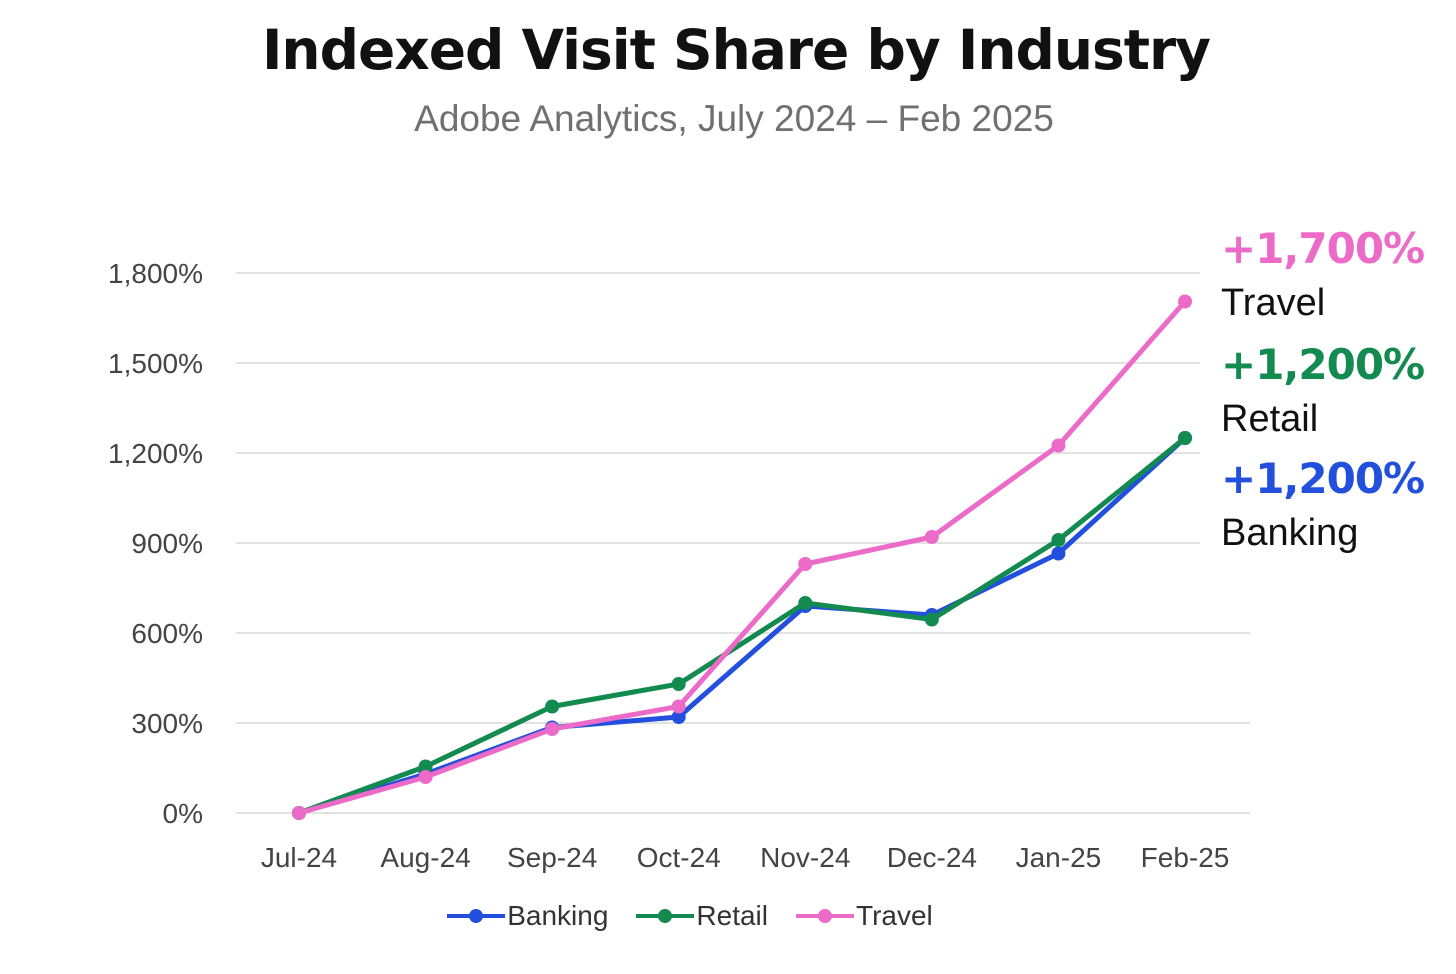 This screenshot has height=974, width=1456. I want to click on y-tick-label: 300%, so click(167, 723).